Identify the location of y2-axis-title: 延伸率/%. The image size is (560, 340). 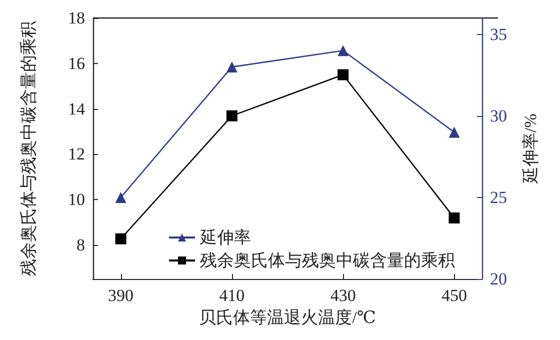
(530, 149).